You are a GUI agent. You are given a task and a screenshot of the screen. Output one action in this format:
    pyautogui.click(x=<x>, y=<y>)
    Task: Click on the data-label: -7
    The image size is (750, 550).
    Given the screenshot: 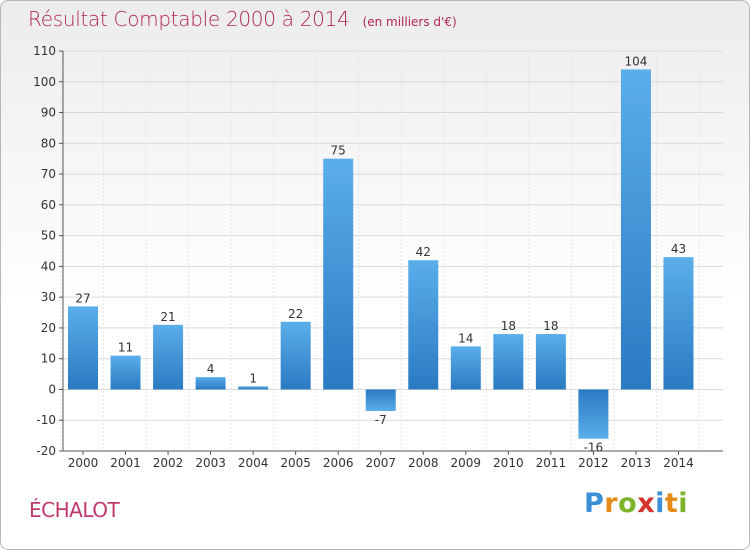 What is the action you would take?
    pyautogui.click(x=381, y=420)
    